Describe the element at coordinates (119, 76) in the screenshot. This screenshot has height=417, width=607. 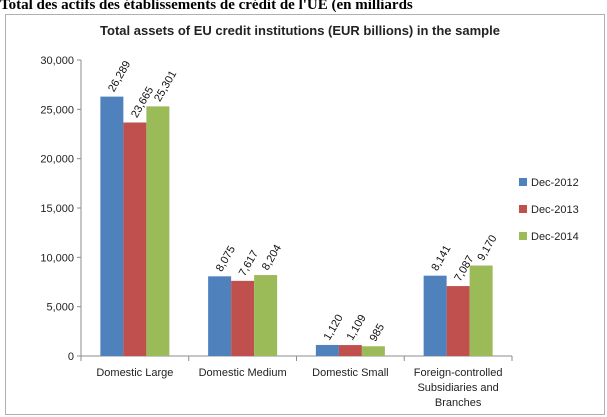
I see `data-label: 26,289` at that location.